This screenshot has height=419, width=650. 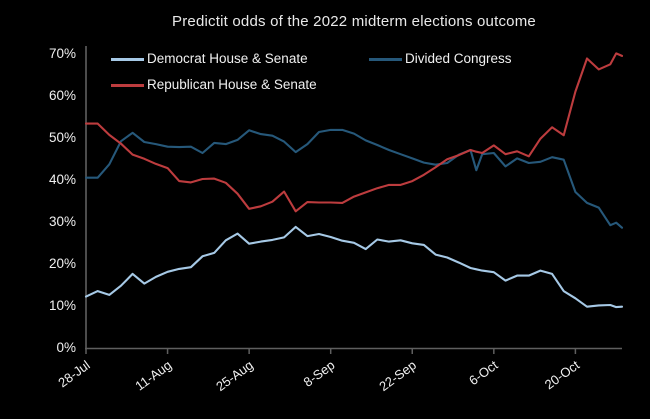 I want to click on x-tick-label: 8-Sep, so click(x=319, y=373).